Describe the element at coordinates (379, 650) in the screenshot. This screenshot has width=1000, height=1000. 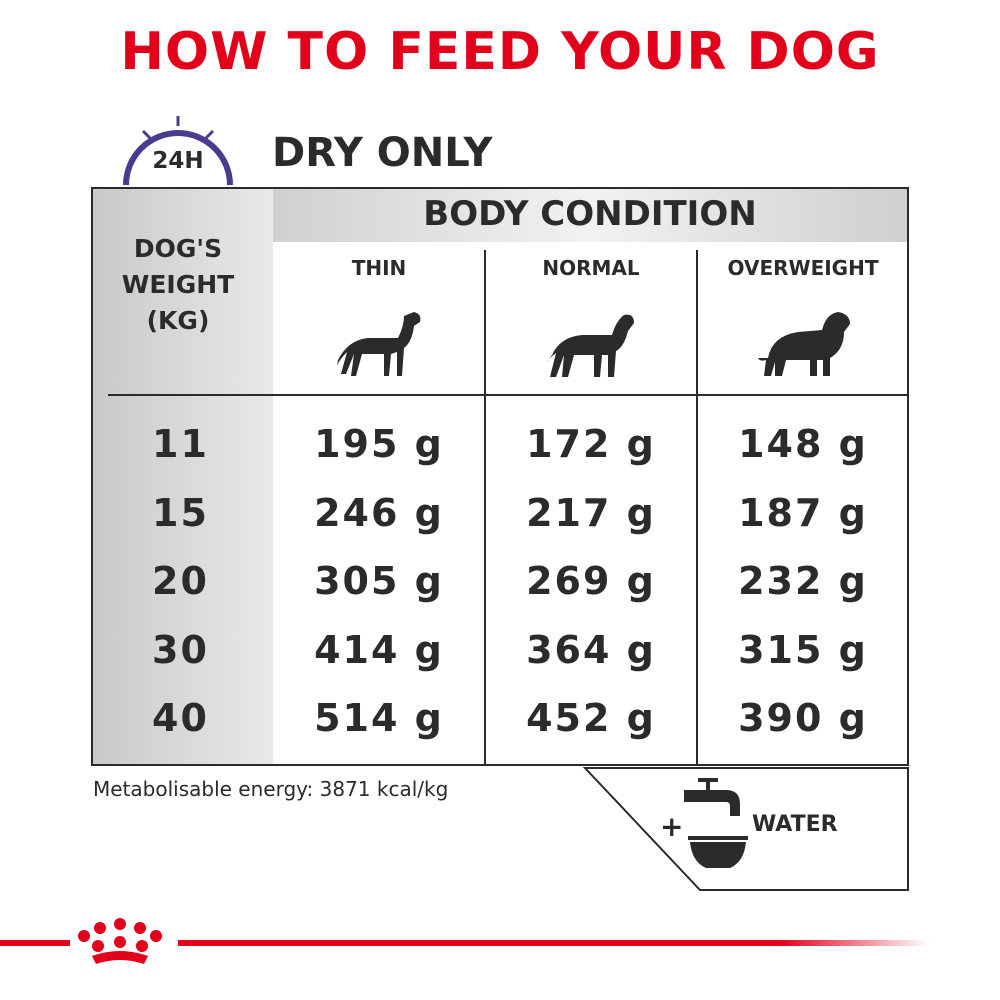
I see `amount-cell: 414 g` at that location.